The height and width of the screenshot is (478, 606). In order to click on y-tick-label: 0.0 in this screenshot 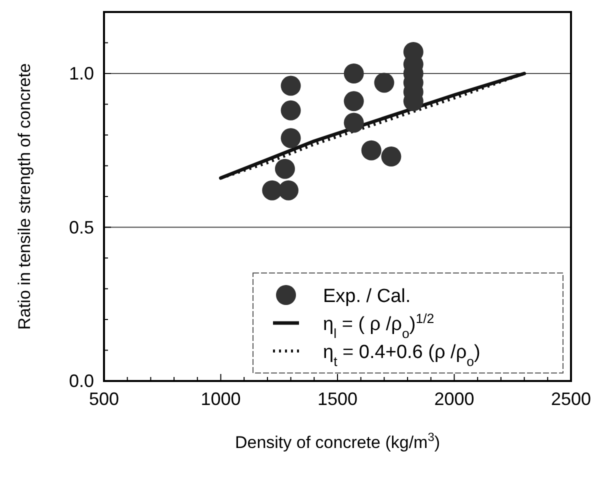, I will do `click(81, 381)`.